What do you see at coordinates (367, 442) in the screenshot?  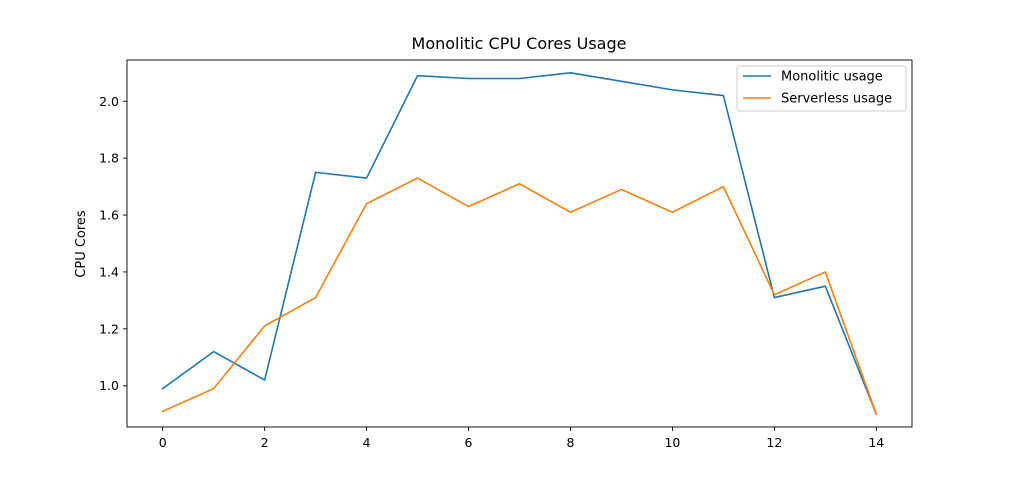 I see `x-tick-label: 4` at bounding box center [367, 442].